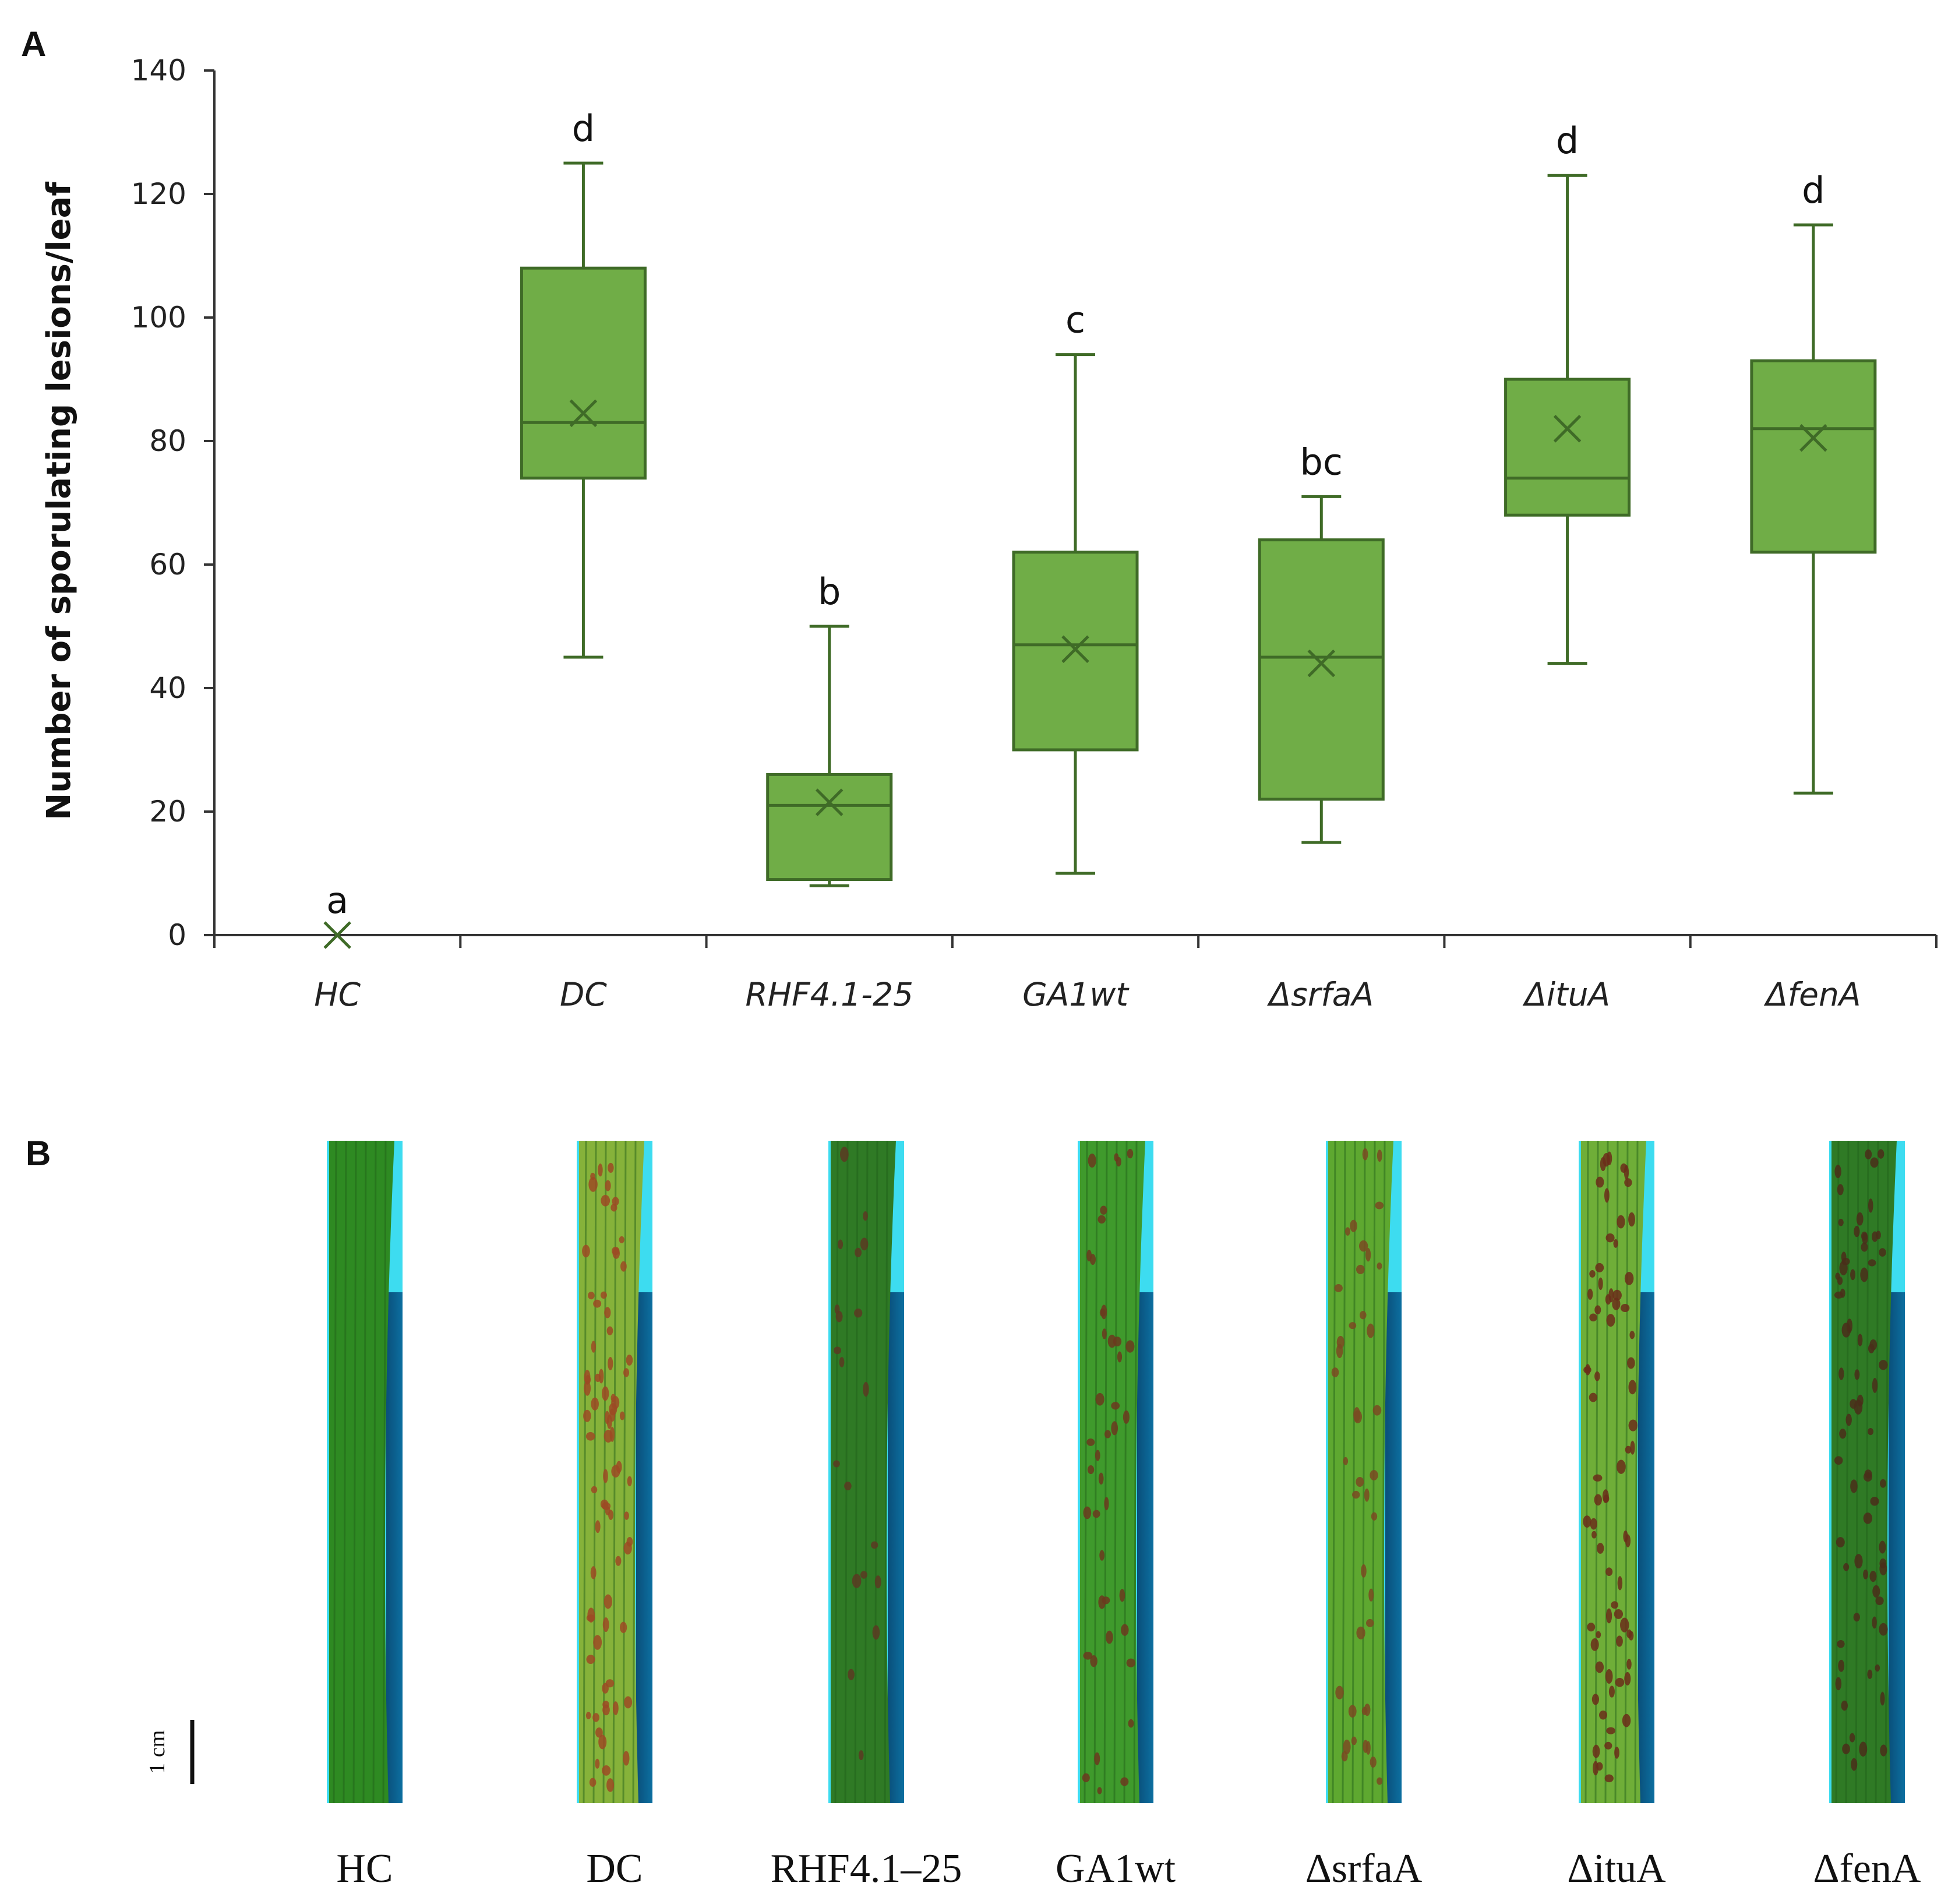  I want to click on leaf-label: RHF4.1–25, so click(866, 1868).